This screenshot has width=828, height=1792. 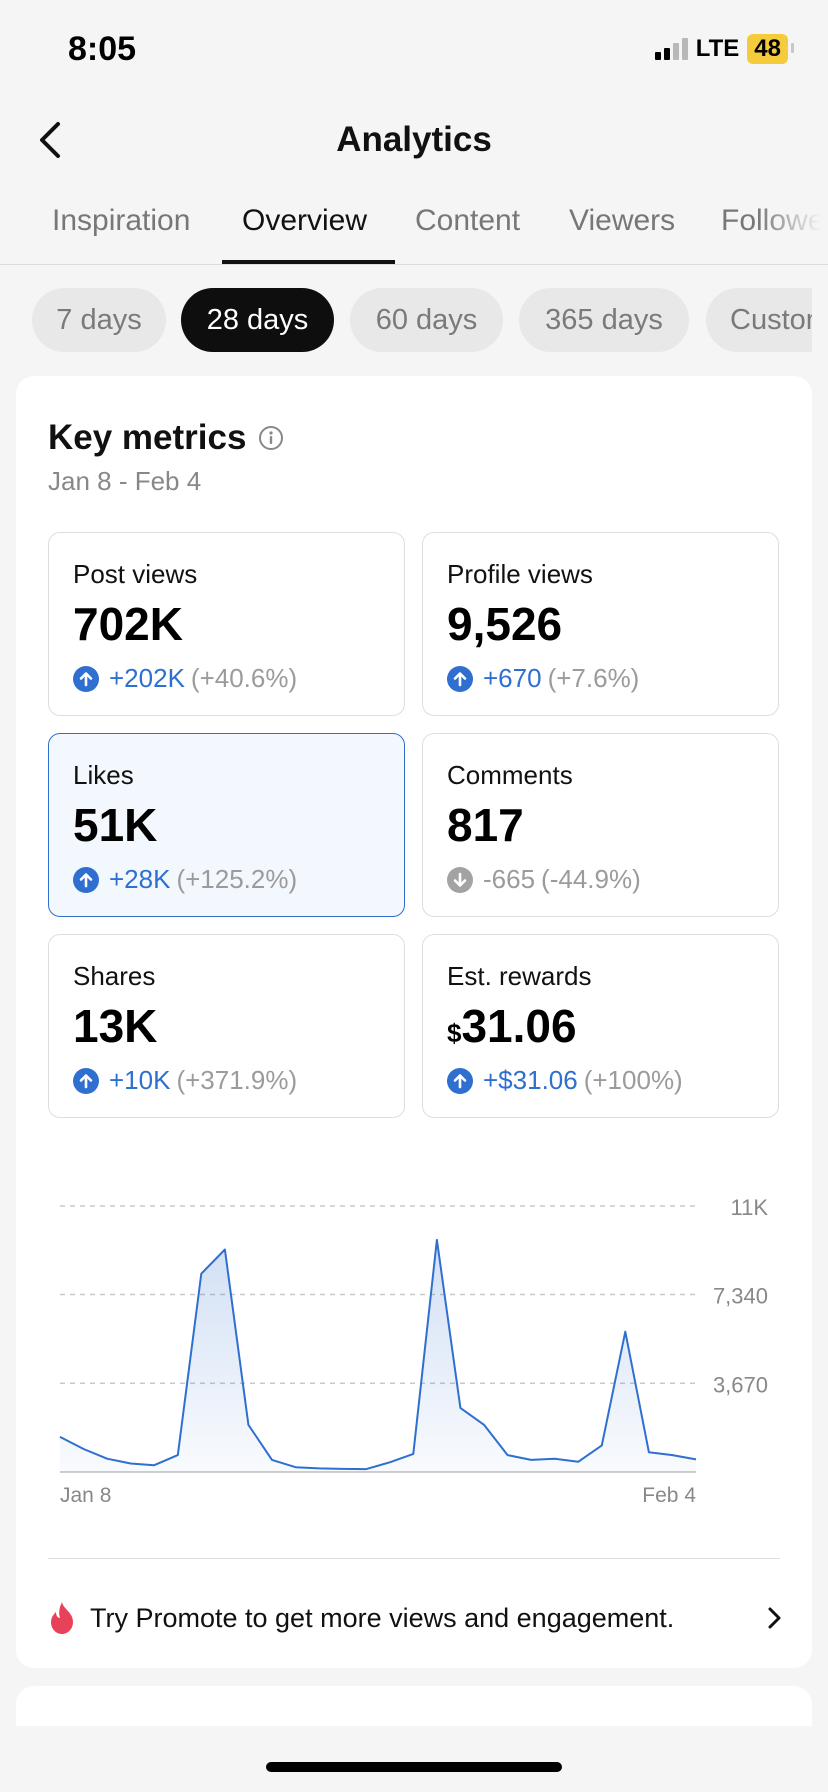 I want to click on delta-percent: (+125.2%), so click(x=237, y=879).